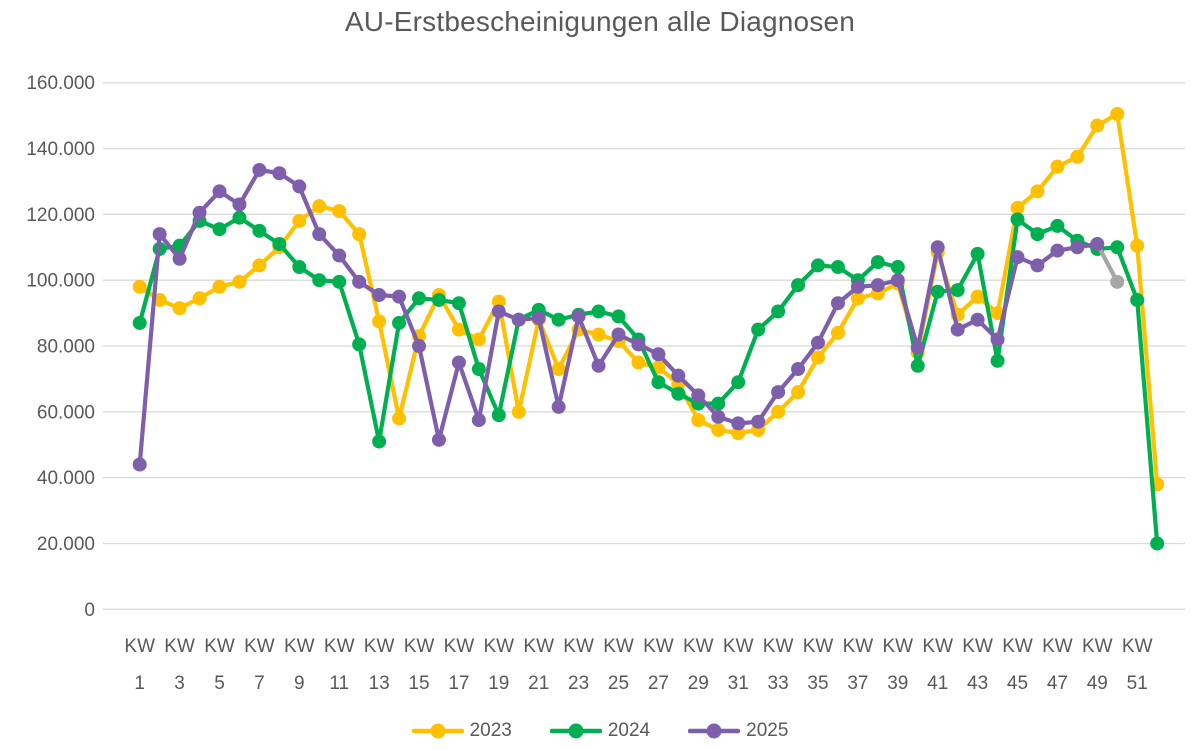 Image resolution: width=1200 pixels, height=750 pixels. Describe the element at coordinates (66, 478) in the screenshot. I see `y-axis-tick-label: 40.000` at that location.